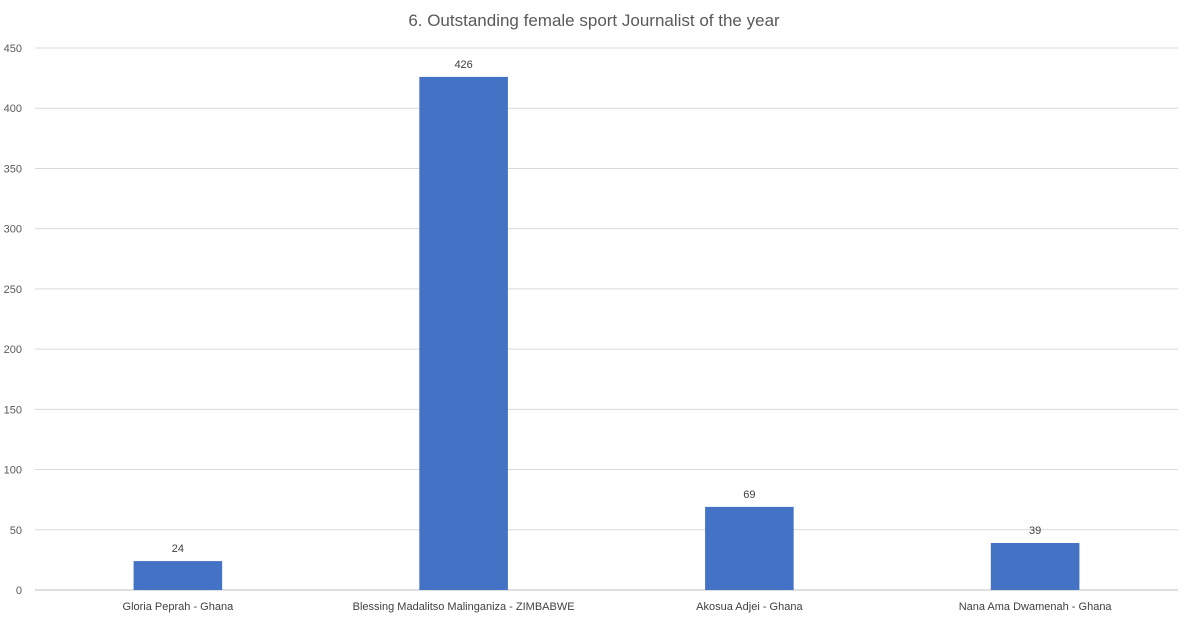  I want to click on y-axis-tick-labels: 0 50 100 150 200 250 300 350 400 450, so click(13, 320).